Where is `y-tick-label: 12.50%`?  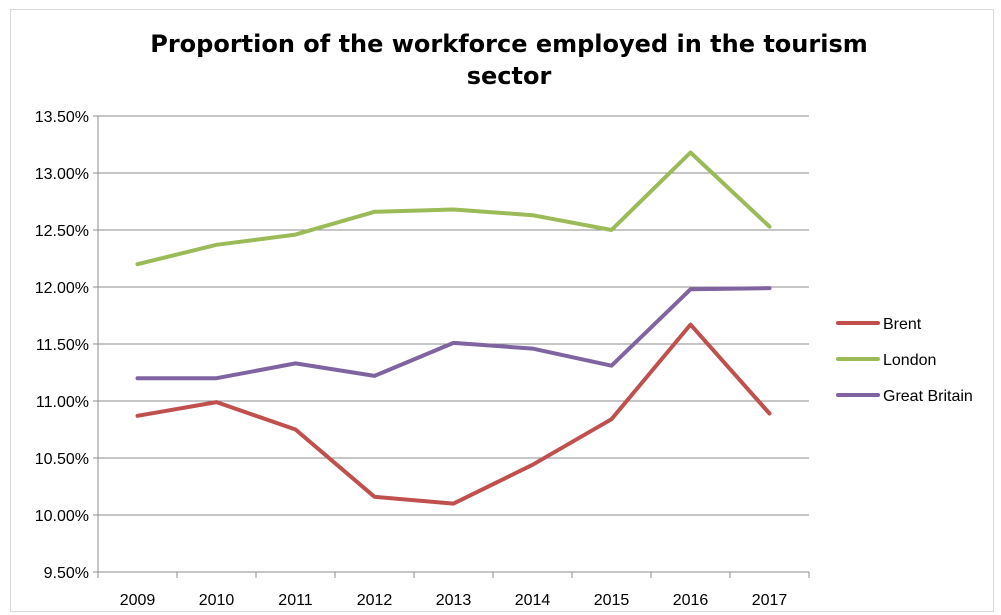 y-tick-label: 12.50% is located at coordinates (62, 231).